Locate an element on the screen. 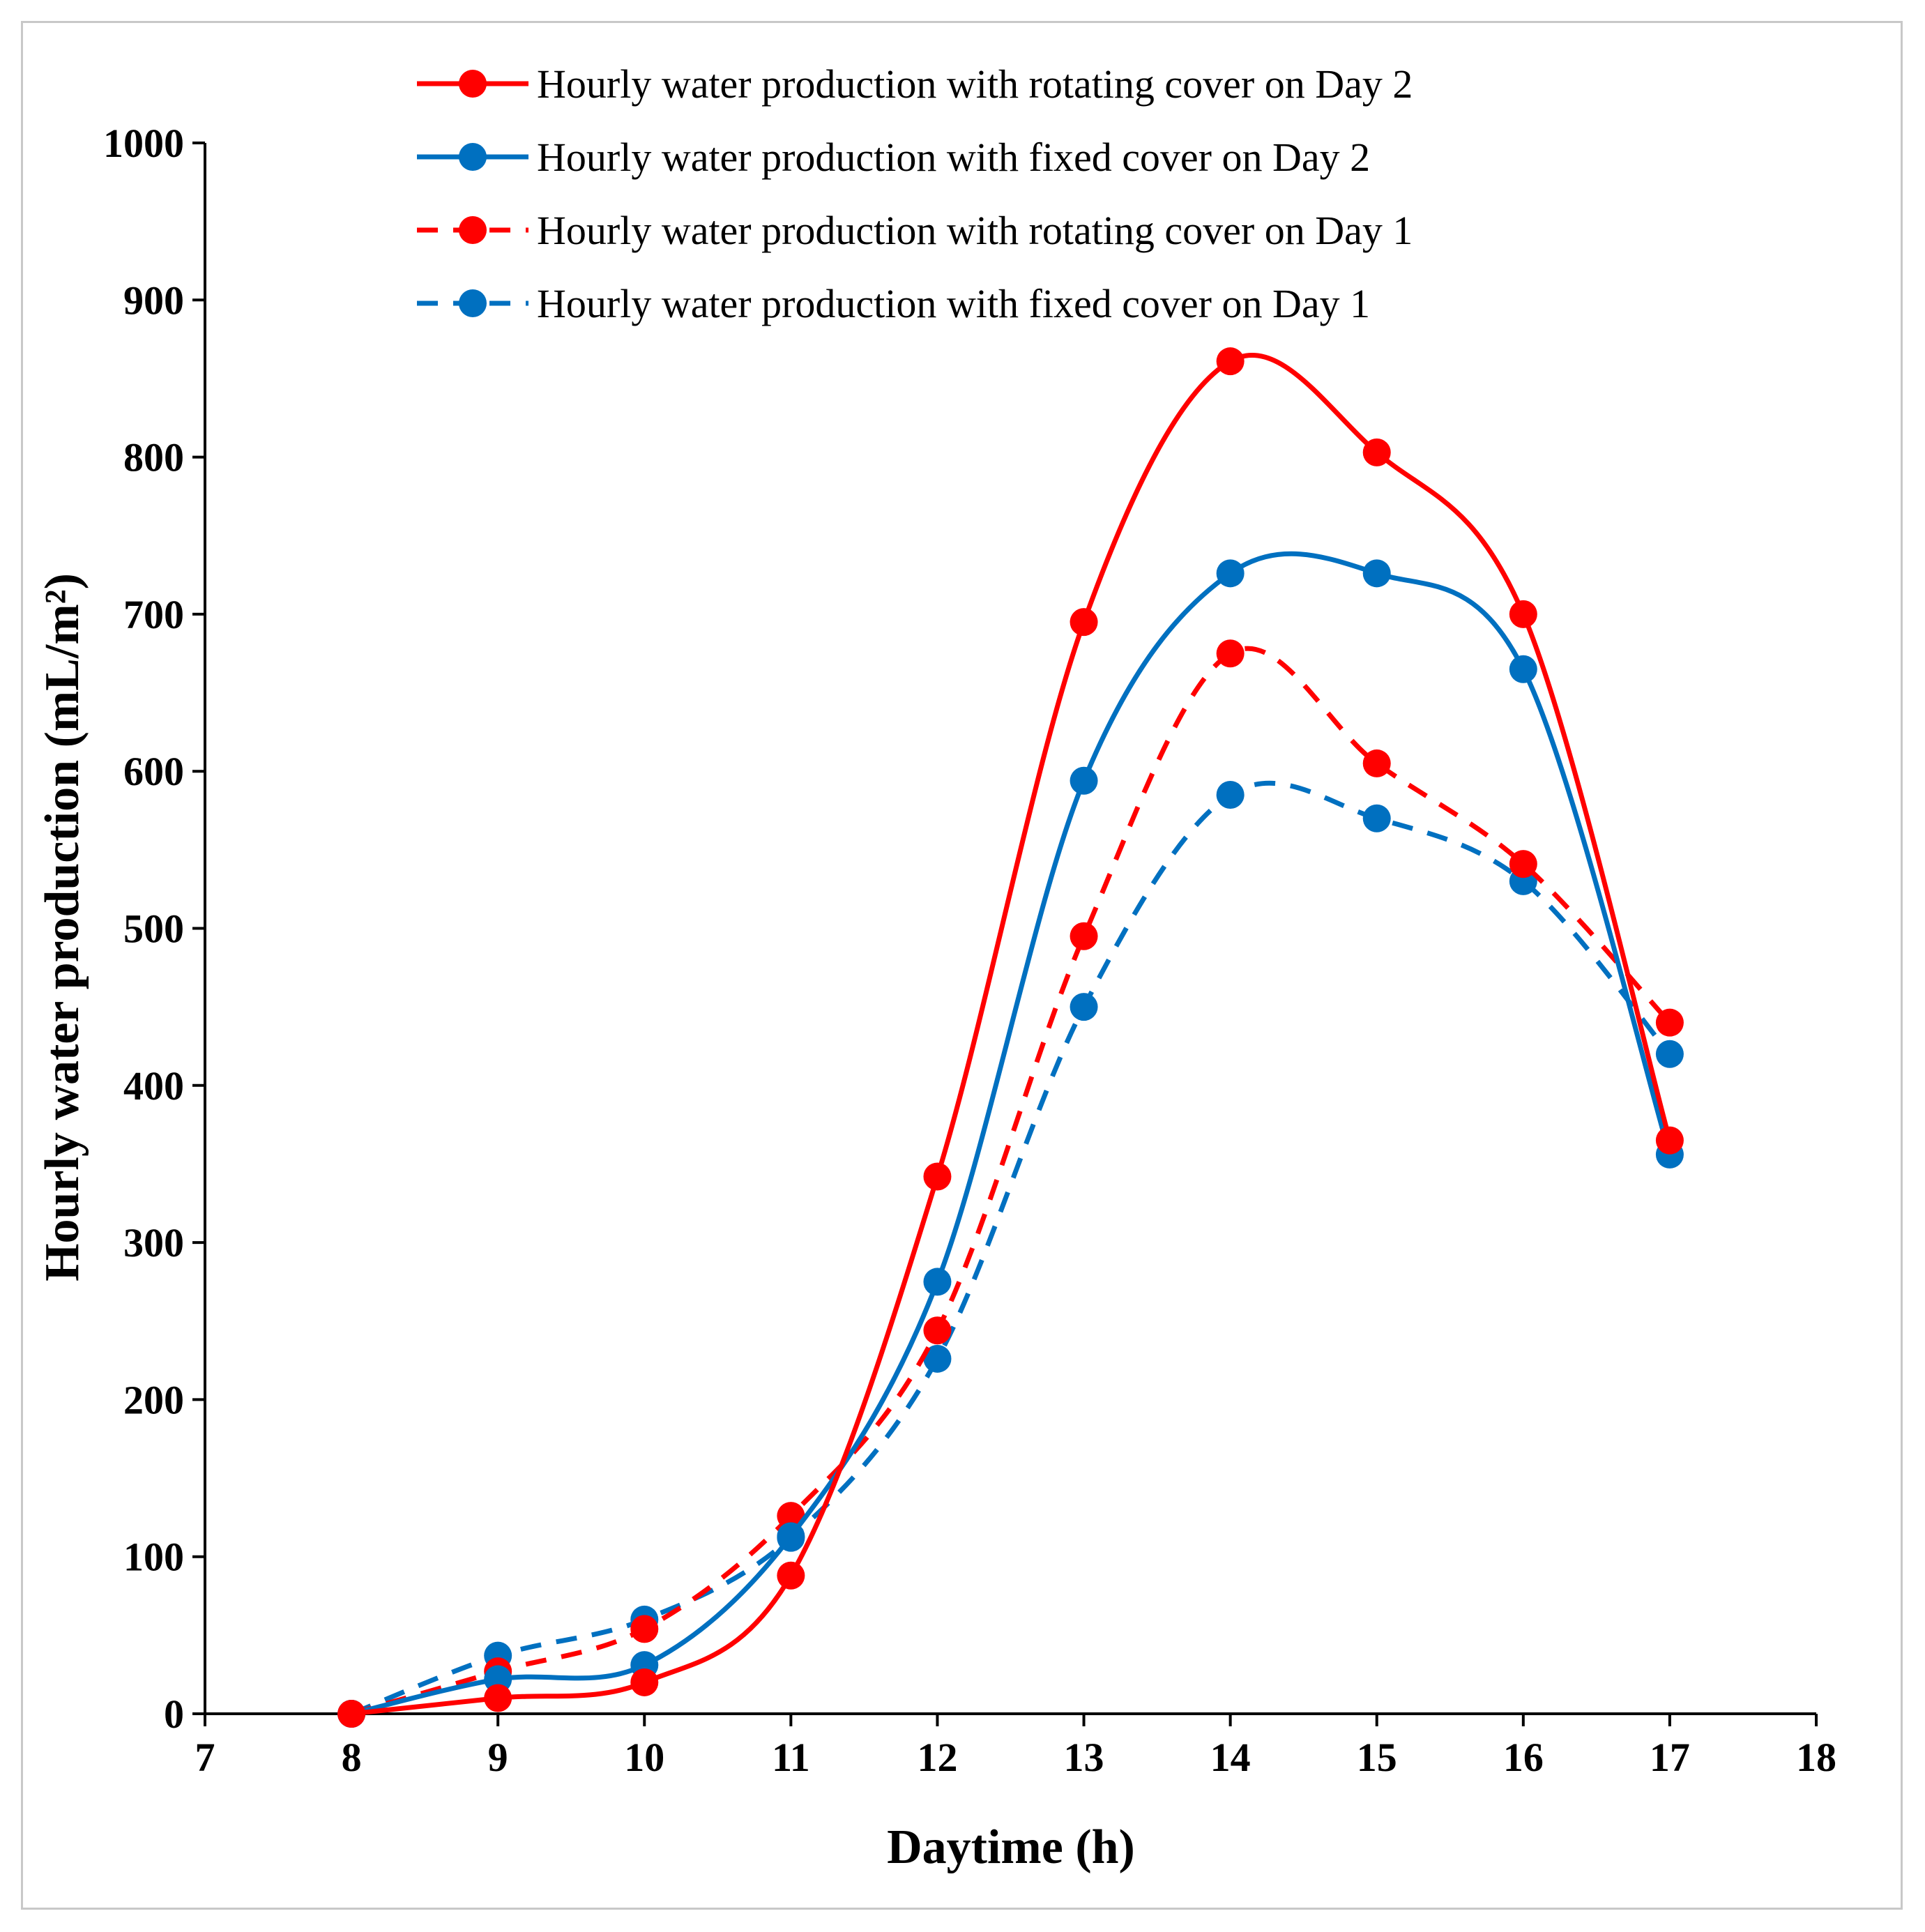 The width and height of the screenshot is (1925, 1932). x-tick-label: 8 is located at coordinates (352, 1757).